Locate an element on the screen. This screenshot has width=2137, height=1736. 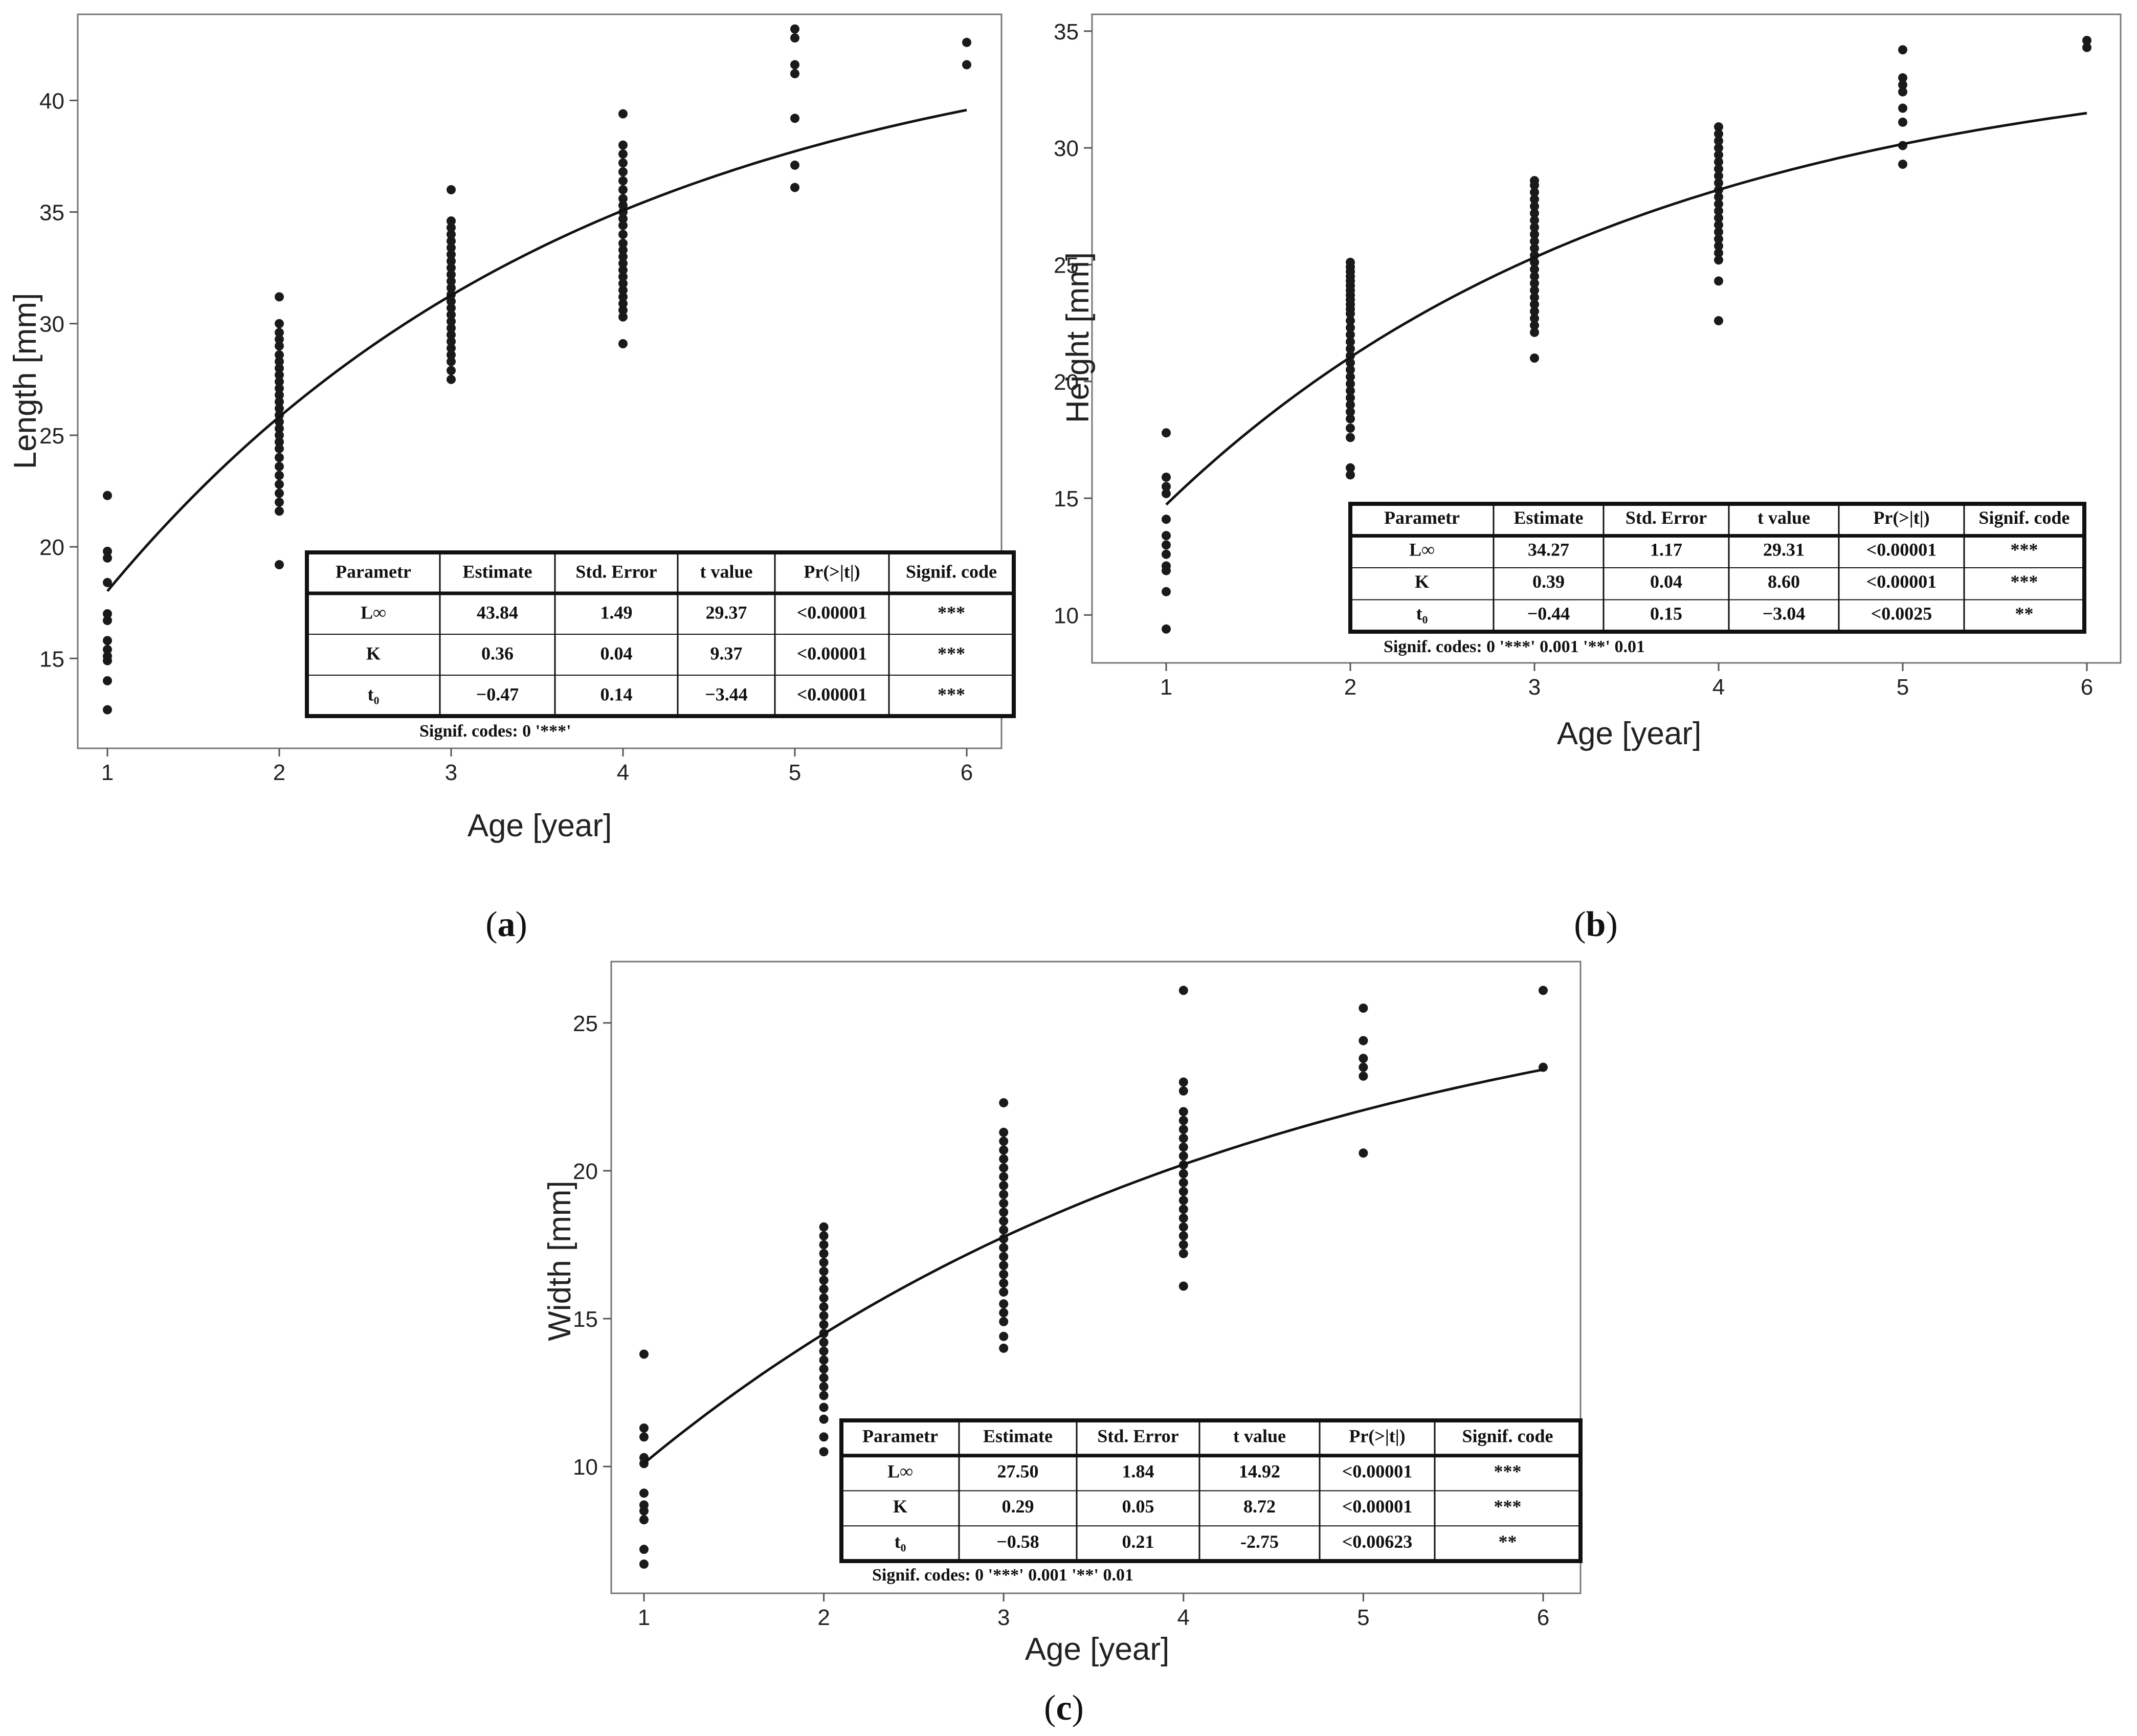
table-cell: 1.84 is located at coordinates (1138, 1471).